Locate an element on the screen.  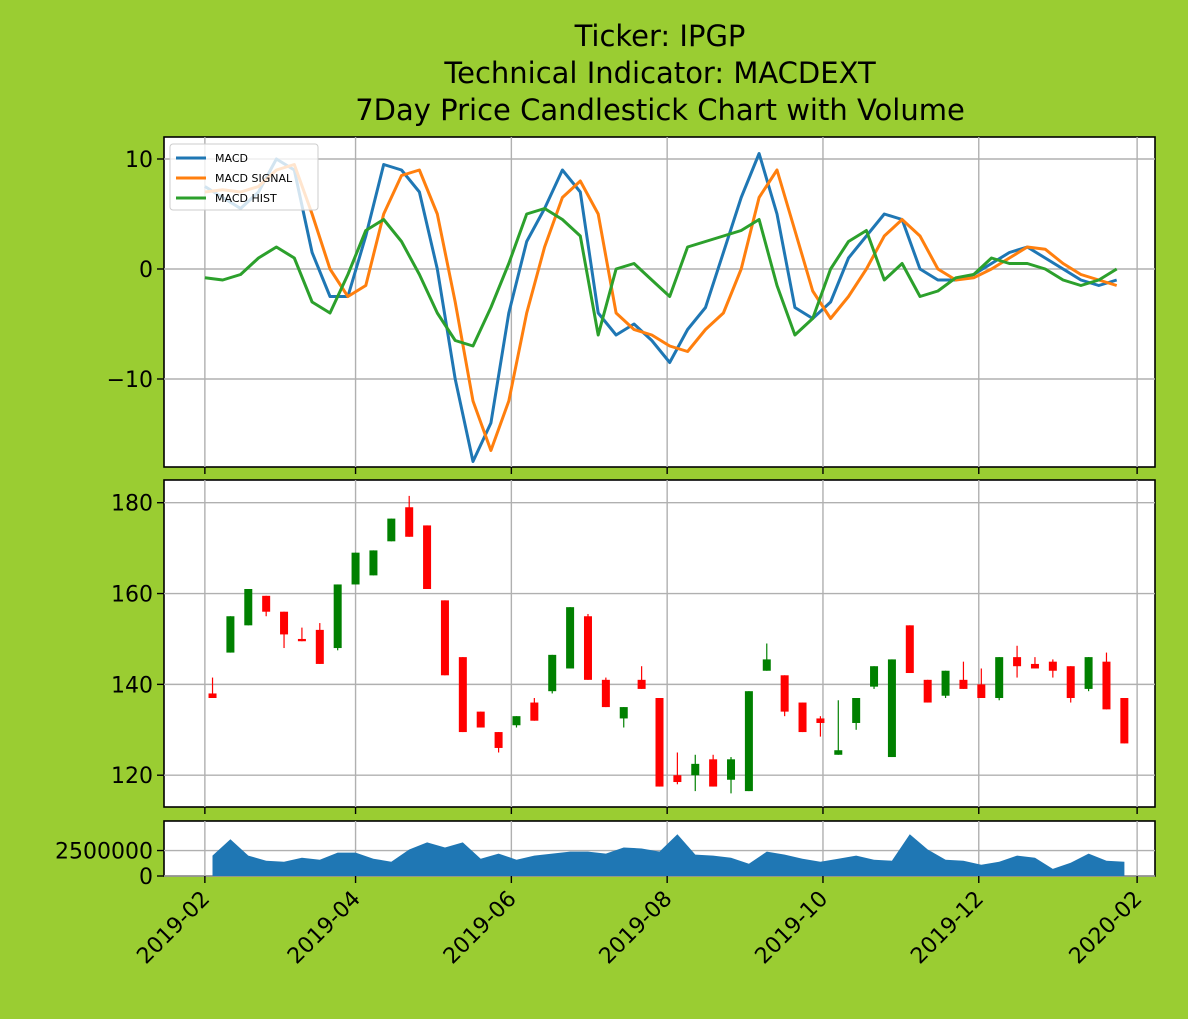
price-x-tick-marks is located at coordinates (671, 810).